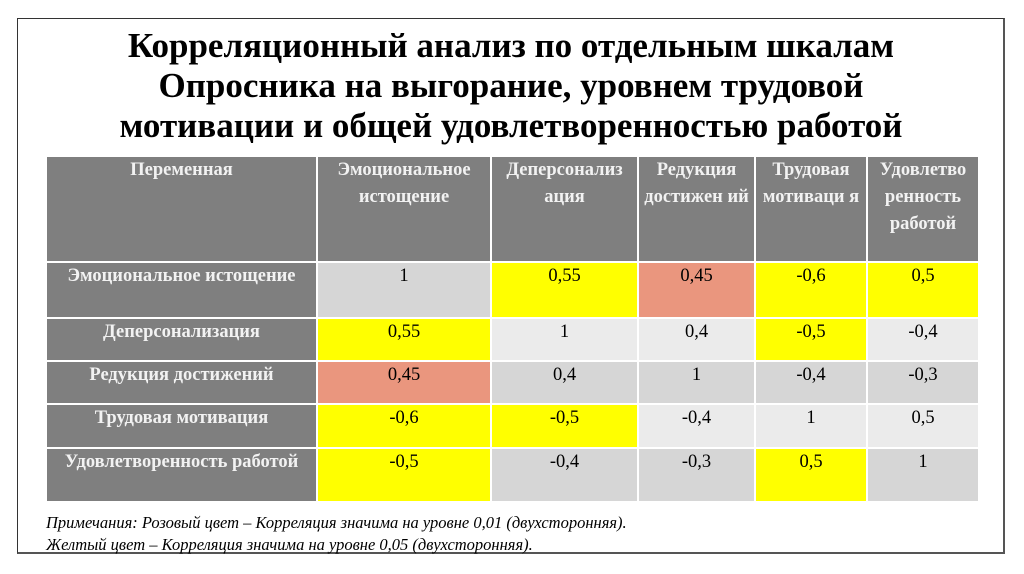 This screenshot has width=1024, height=574. I want to click on row-label: Эмоциональное истощение, so click(181, 290).